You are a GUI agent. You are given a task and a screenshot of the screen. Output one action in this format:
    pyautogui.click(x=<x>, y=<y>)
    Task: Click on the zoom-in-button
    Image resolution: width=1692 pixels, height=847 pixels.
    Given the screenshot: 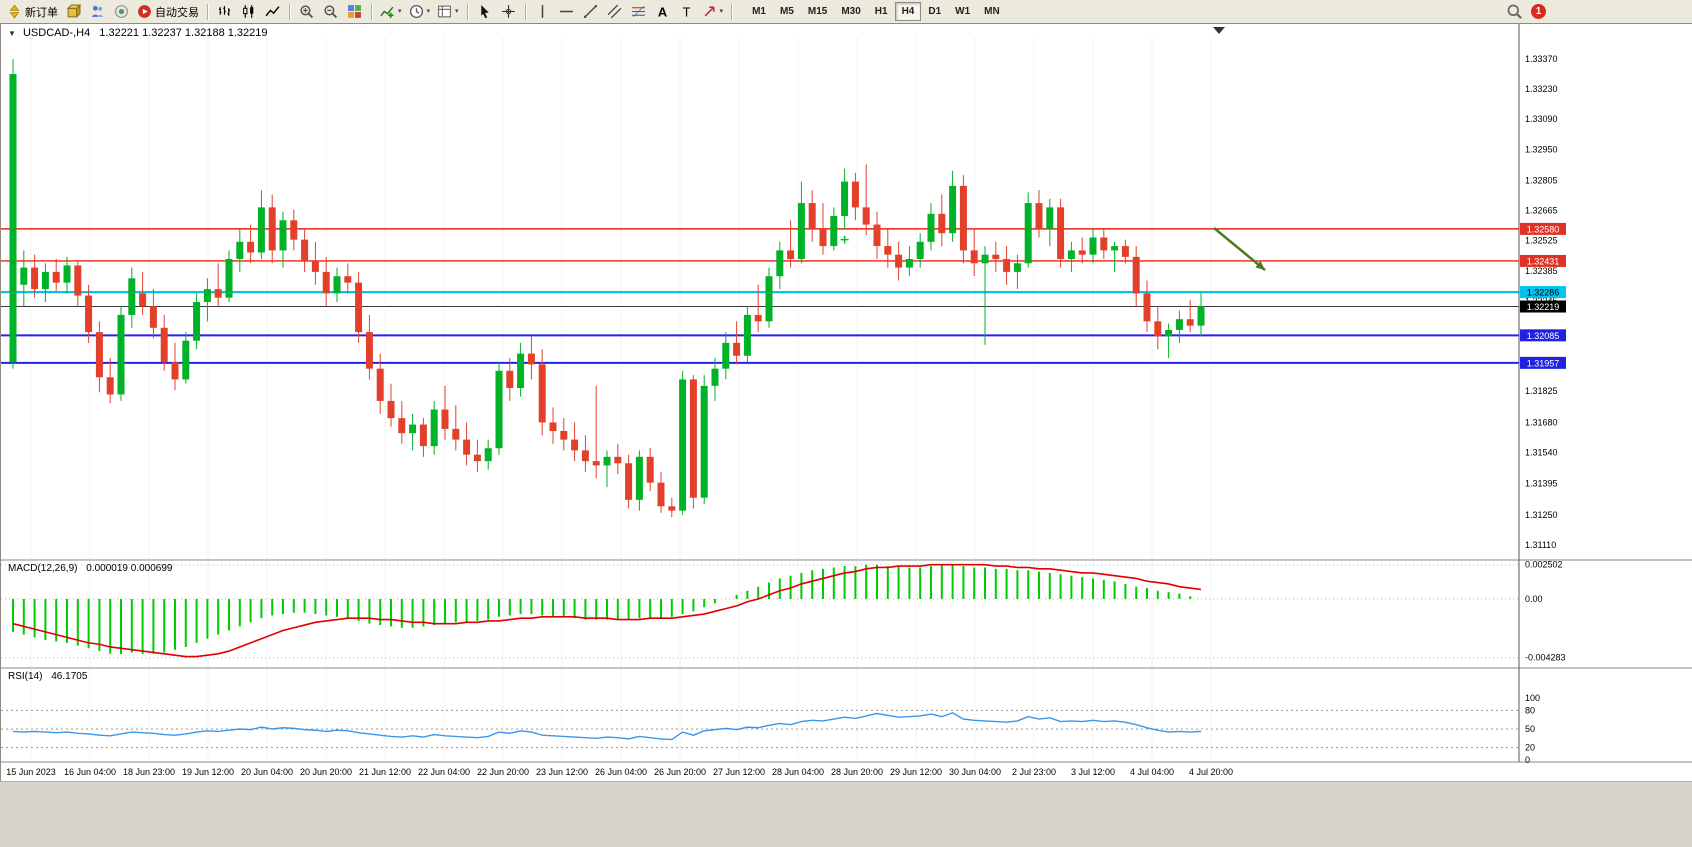 What is the action you would take?
    pyautogui.click(x=306, y=12)
    